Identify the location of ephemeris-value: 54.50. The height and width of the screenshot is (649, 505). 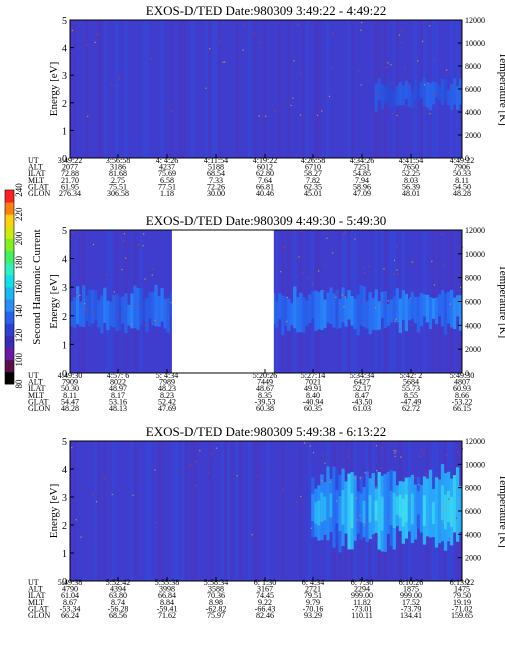
(462, 186).